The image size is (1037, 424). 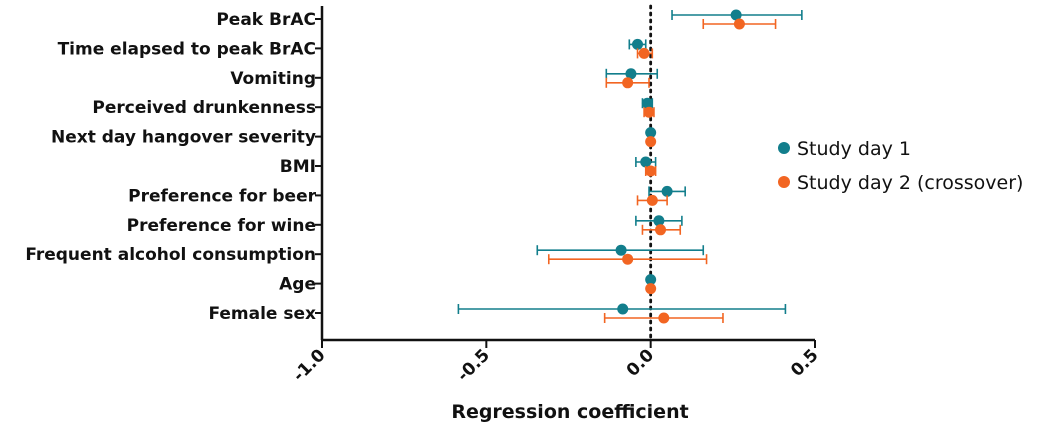 I want to click on x-tick-label: -1.0, so click(x=309, y=365).